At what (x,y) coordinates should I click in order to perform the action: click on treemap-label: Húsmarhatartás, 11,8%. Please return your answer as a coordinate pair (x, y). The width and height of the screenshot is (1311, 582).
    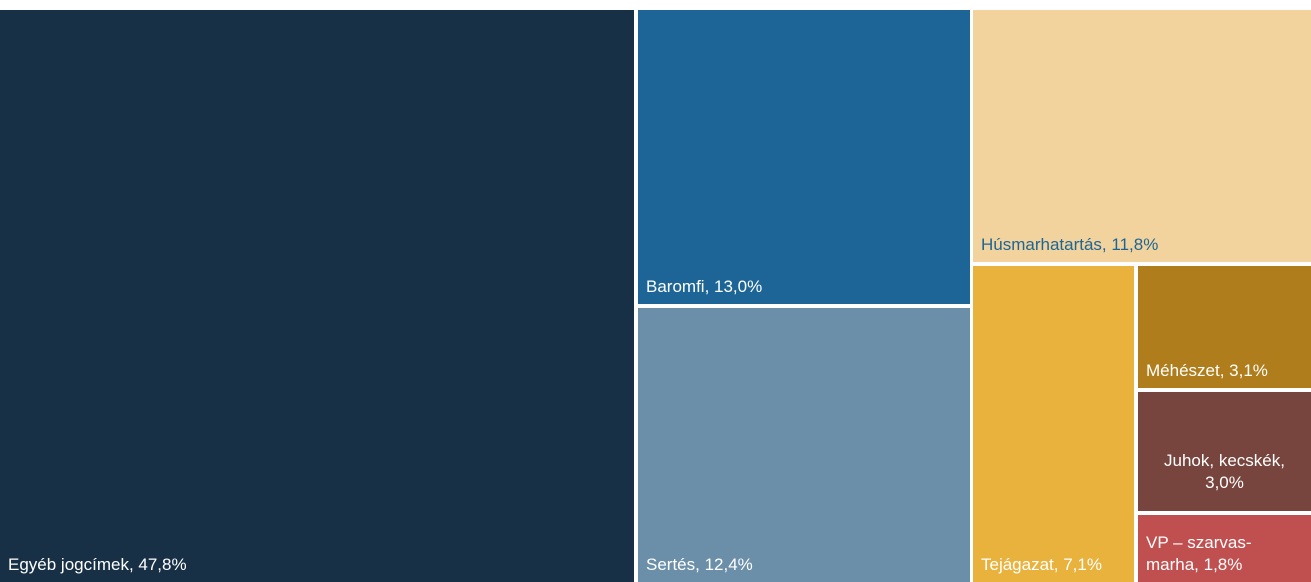
    Looking at the image, I should click on (1070, 244).